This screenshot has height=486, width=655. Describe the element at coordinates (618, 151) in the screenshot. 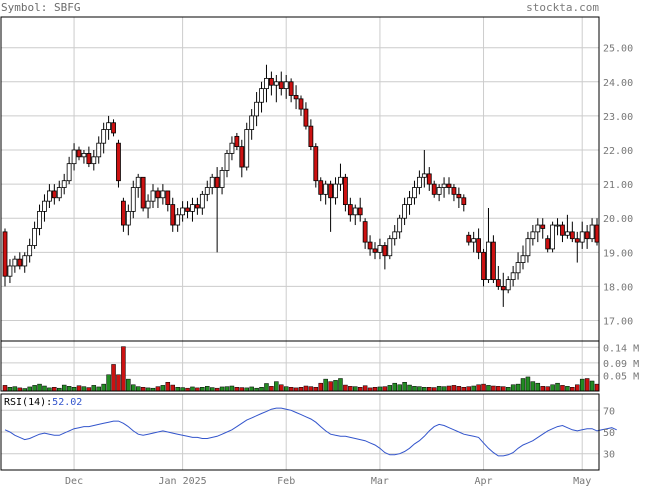

I see `price-tick-label: 22.00` at that location.